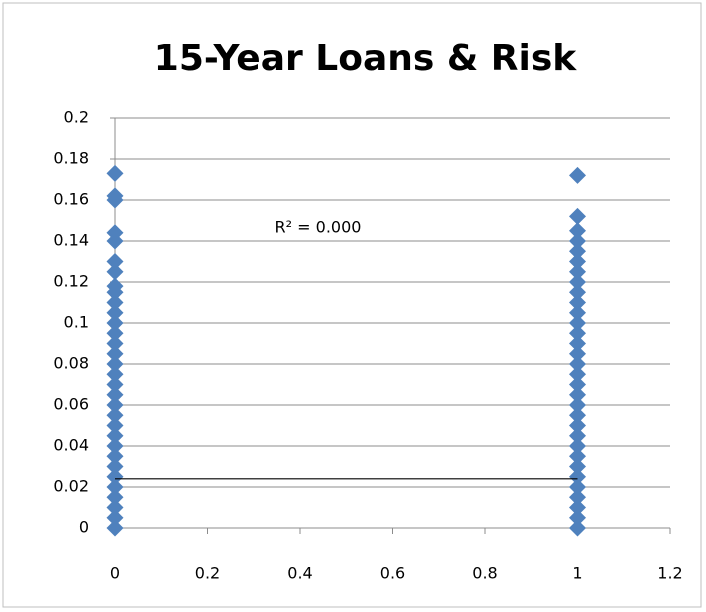 The width and height of the screenshot is (706, 612). Describe the element at coordinates (115, 573) in the screenshot. I see `x-tick-label: 0` at that location.